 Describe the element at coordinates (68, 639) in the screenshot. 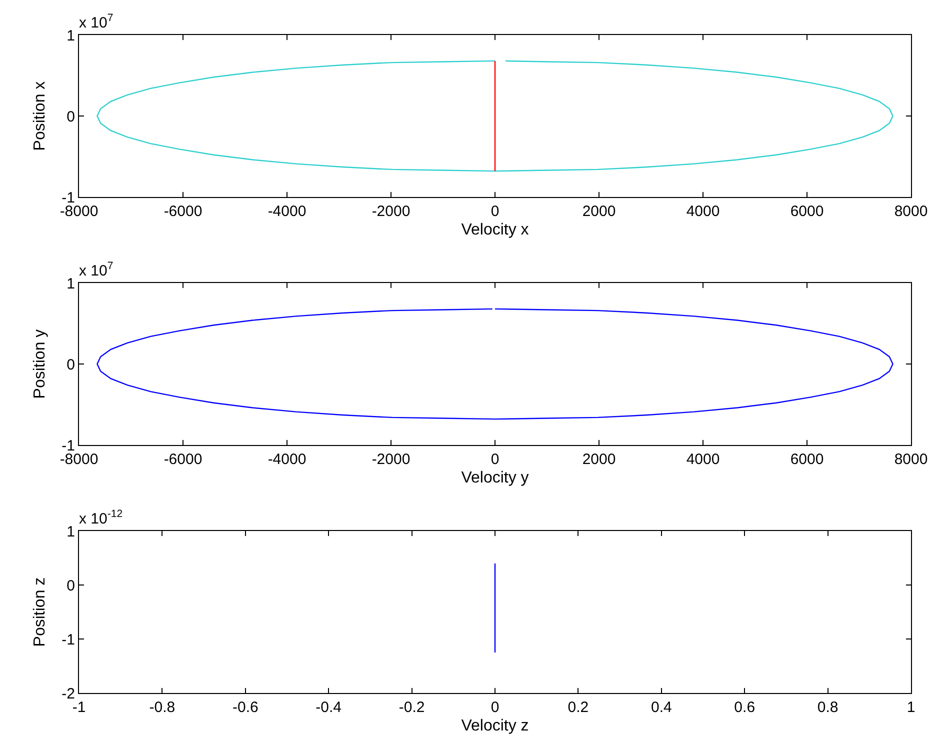

I see `y-tick-label: -1` at that location.